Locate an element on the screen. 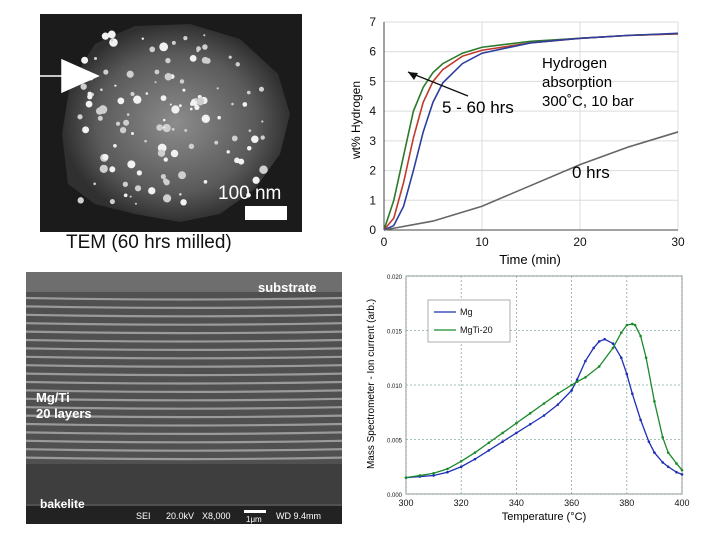 The image size is (720, 540). scale-bar is located at coordinates (266, 213).